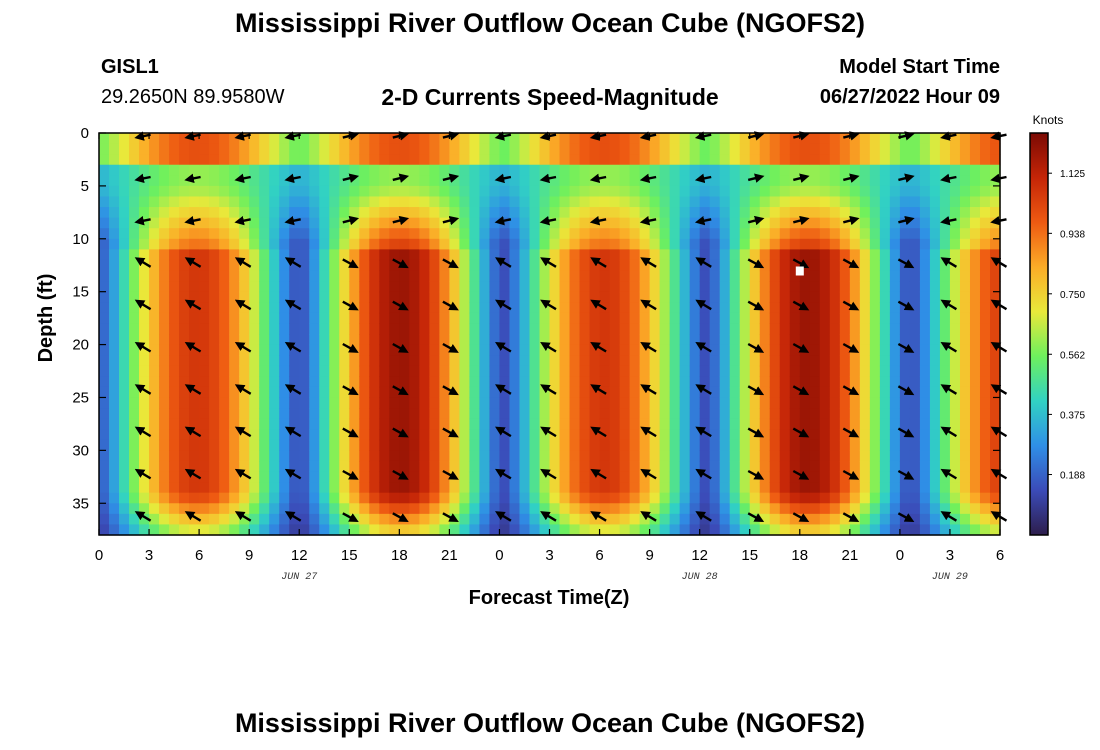 Image resolution: width=1100 pixels, height=750 pixels. What do you see at coordinates (85, 133) in the screenshot?
I see `y-tick-label: 0` at bounding box center [85, 133].